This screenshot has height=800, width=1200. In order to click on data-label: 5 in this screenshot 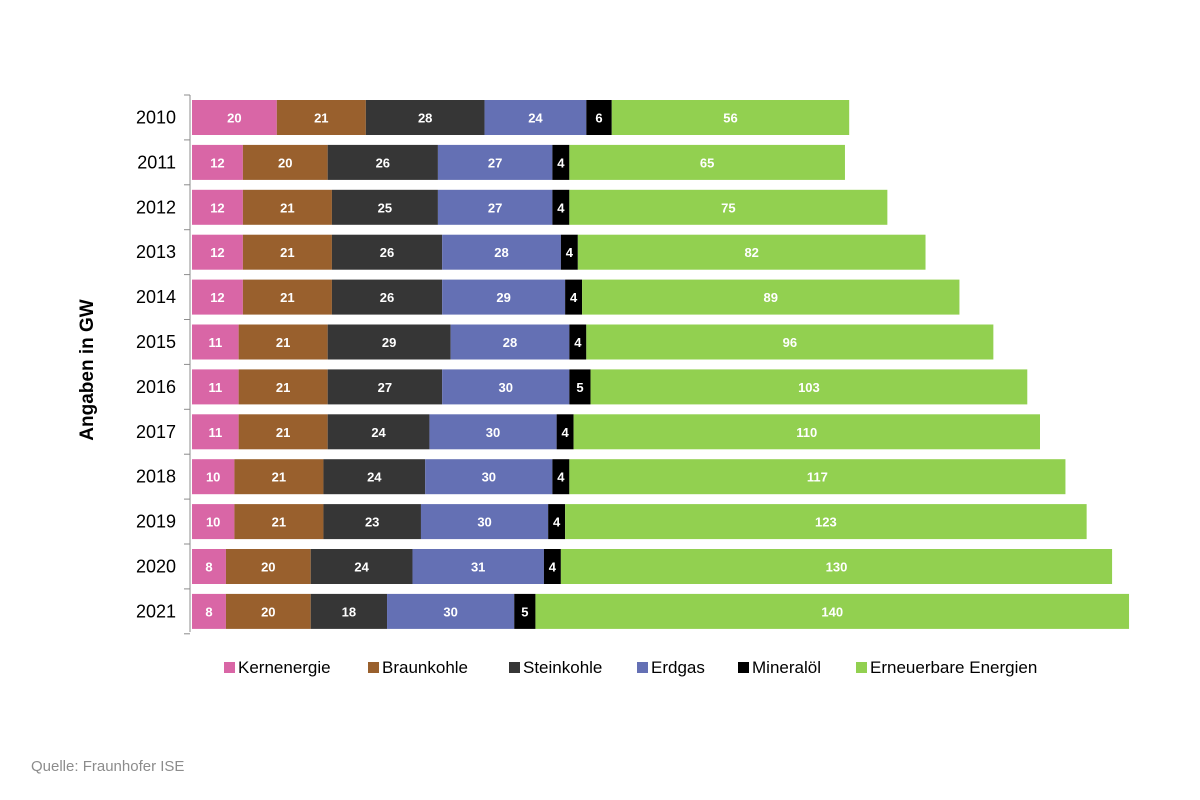, I will do `click(524, 611)`.